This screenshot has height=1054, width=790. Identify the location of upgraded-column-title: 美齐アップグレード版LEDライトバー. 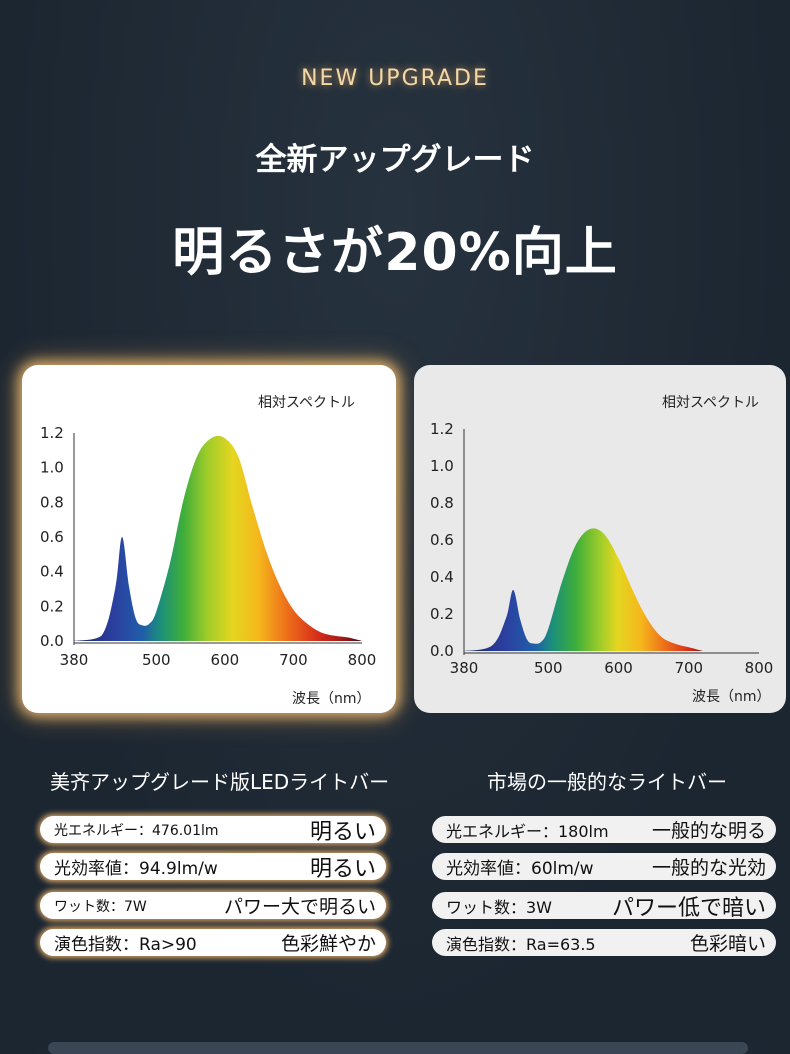
(220, 782).